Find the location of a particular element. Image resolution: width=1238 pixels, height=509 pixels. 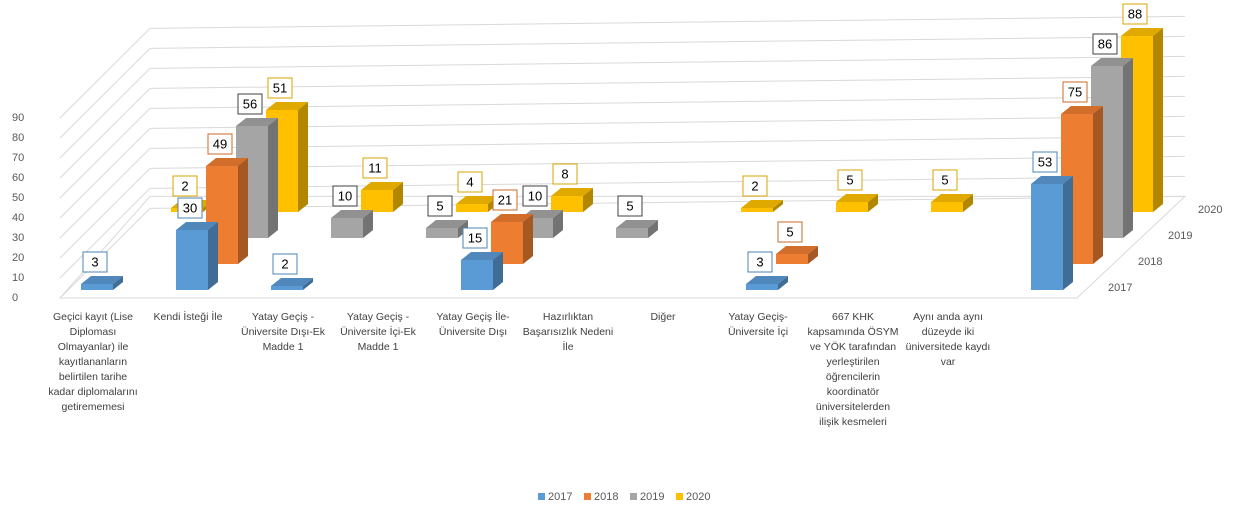

x-tick-label: Hazırlıktan Başarısızlık Nedeni İle is located at coordinates (568, 332).